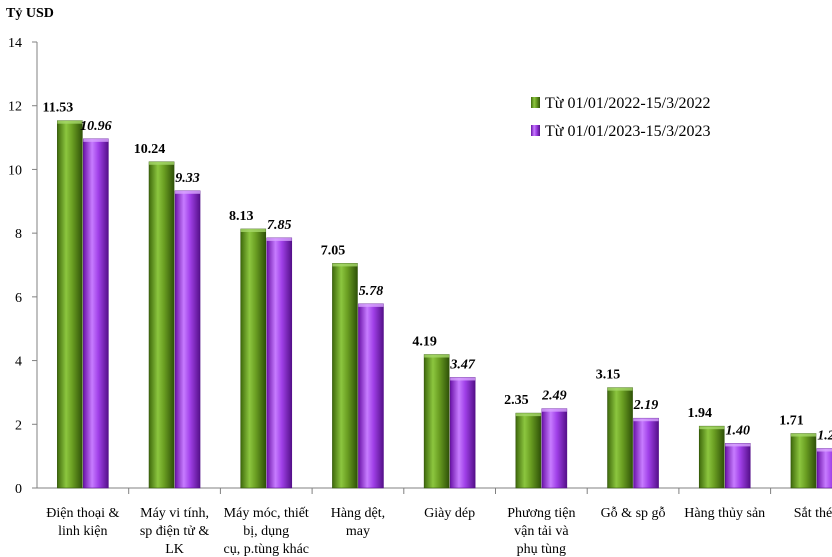  Describe the element at coordinates (824, 435) in the screenshot. I see `data-label-2023: 1.24` at that location.